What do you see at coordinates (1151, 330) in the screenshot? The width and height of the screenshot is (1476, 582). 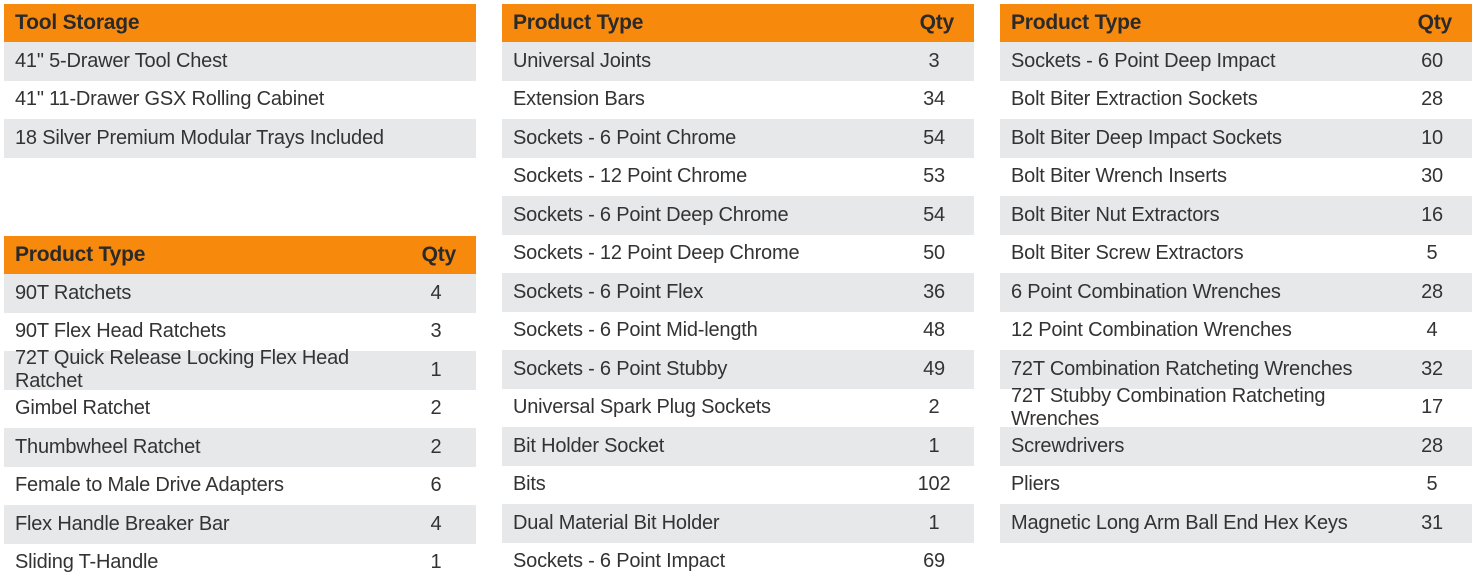 I see `product-name: 12 Point Combination Wrenches` at bounding box center [1151, 330].